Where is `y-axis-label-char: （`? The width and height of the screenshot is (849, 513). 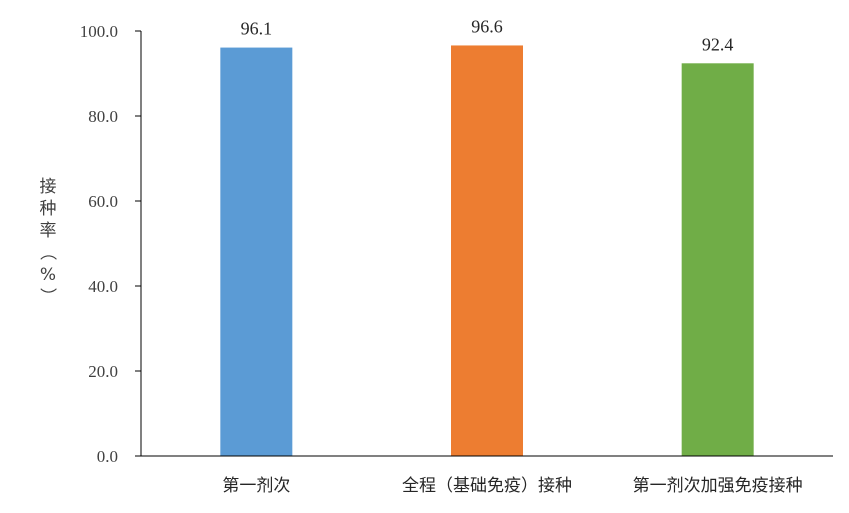 y-axis-label-char: （ is located at coordinates (47, 252).